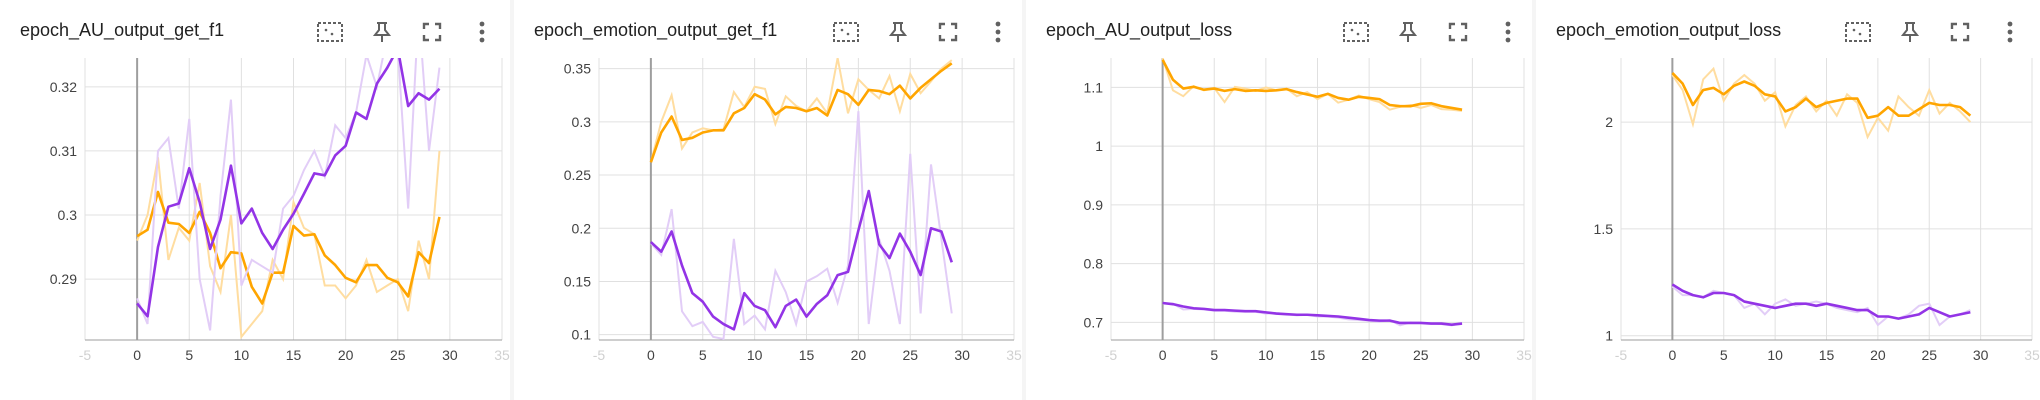 This screenshot has width=2040, height=400. Describe the element at coordinates (1139, 30) in the screenshot. I see `chart-title: epoch_AU_output_loss` at that location.